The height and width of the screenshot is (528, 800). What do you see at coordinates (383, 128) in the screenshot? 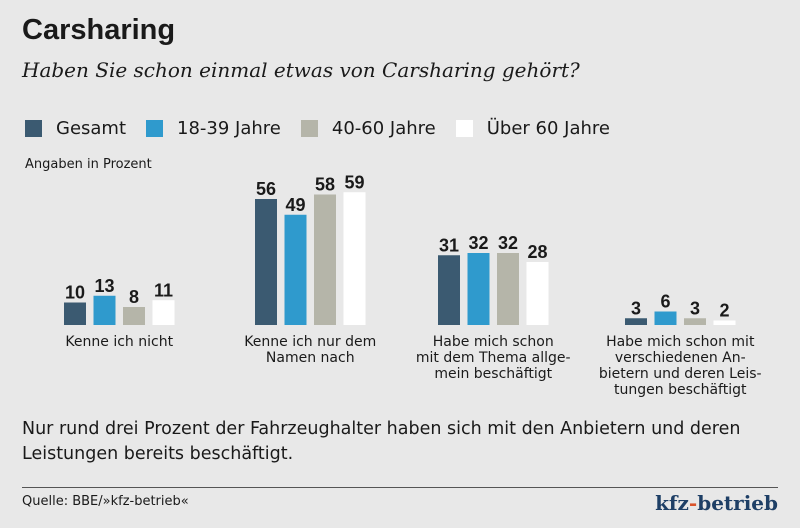
I see `legend-label: 40-60 Jahre` at bounding box center [383, 128].